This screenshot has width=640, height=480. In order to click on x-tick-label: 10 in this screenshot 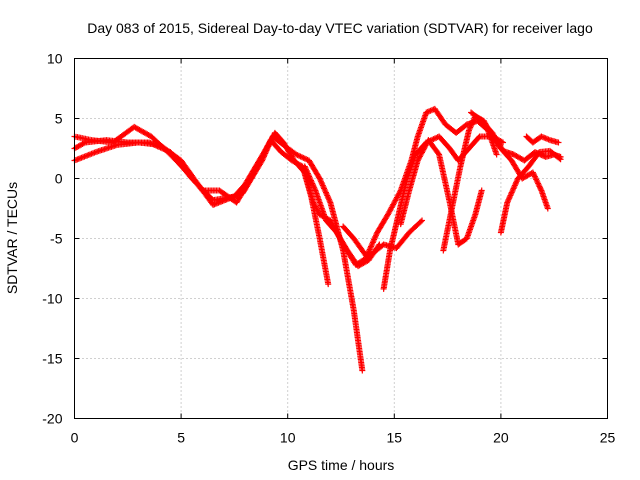, I will do `click(288, 438)`.